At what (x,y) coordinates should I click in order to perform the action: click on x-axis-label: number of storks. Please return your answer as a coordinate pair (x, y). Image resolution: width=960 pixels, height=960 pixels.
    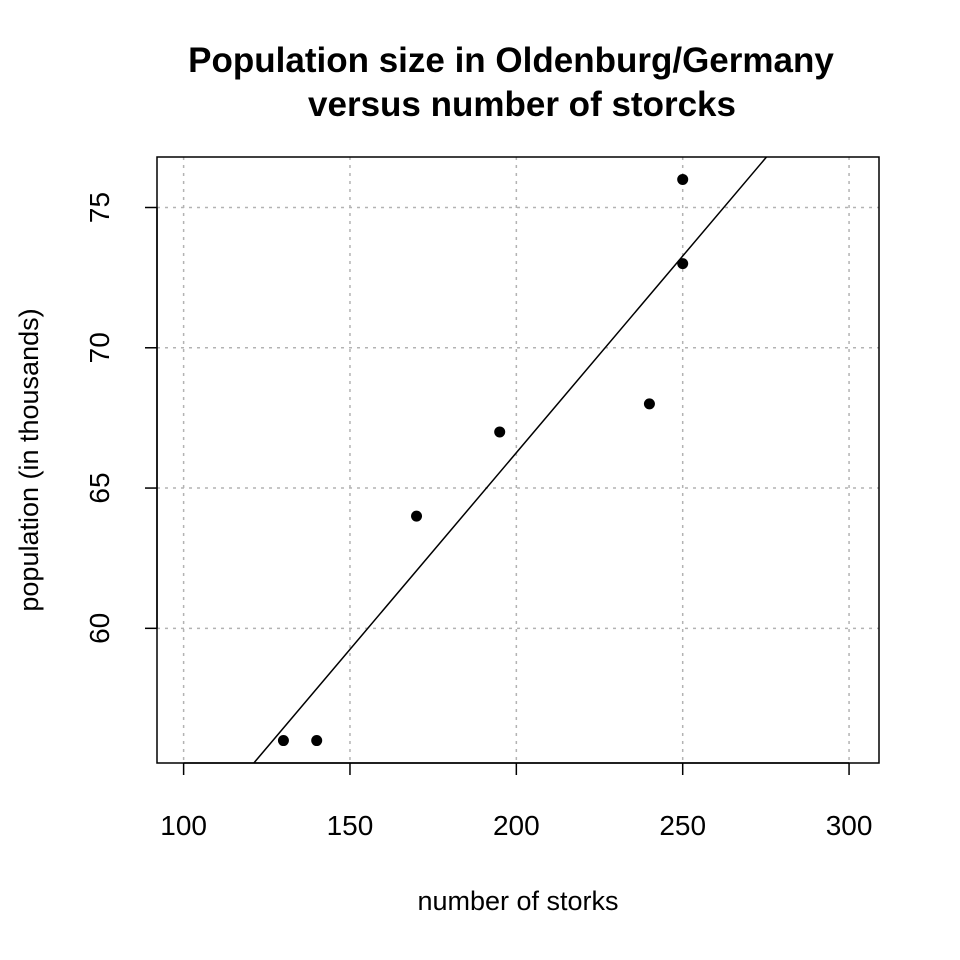
    Looking at the image, I should click on (517, 901).